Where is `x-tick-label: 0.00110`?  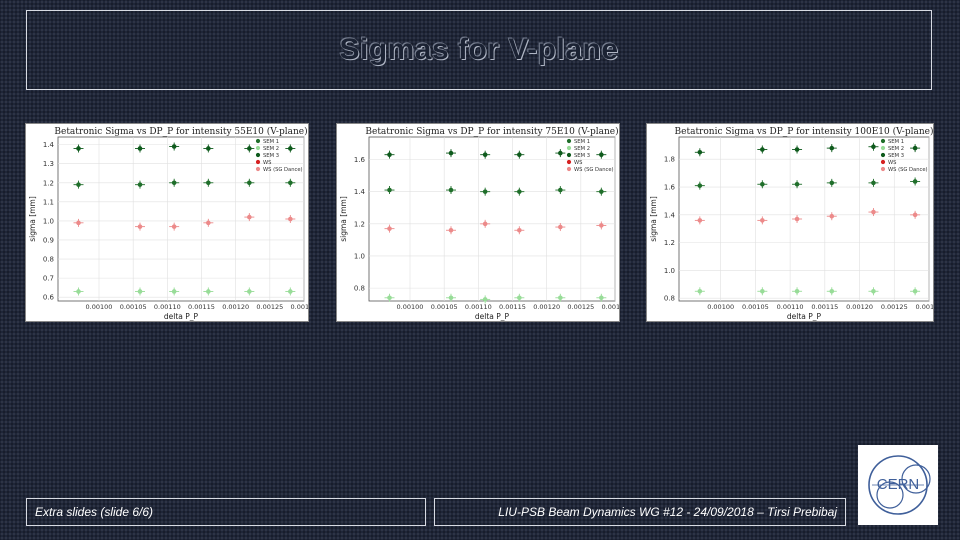 x-tick-label: 0.00110 is located at coordinates (790, 307).